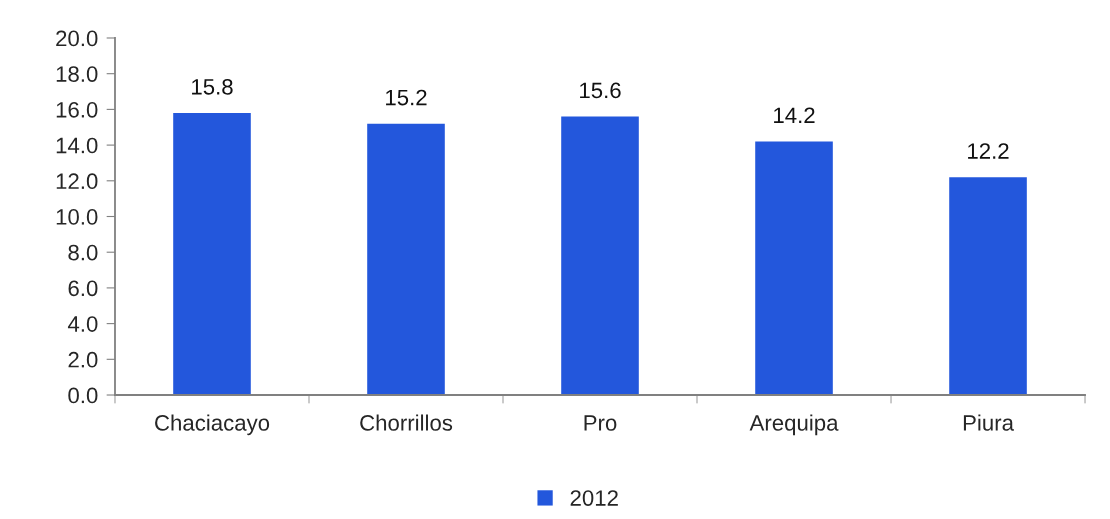 This screenshot has height=519, width=1110. Describe the element at coordinates (406, 422) in the screenshot. I see `x-tick-label: Chorrillos` at that location.